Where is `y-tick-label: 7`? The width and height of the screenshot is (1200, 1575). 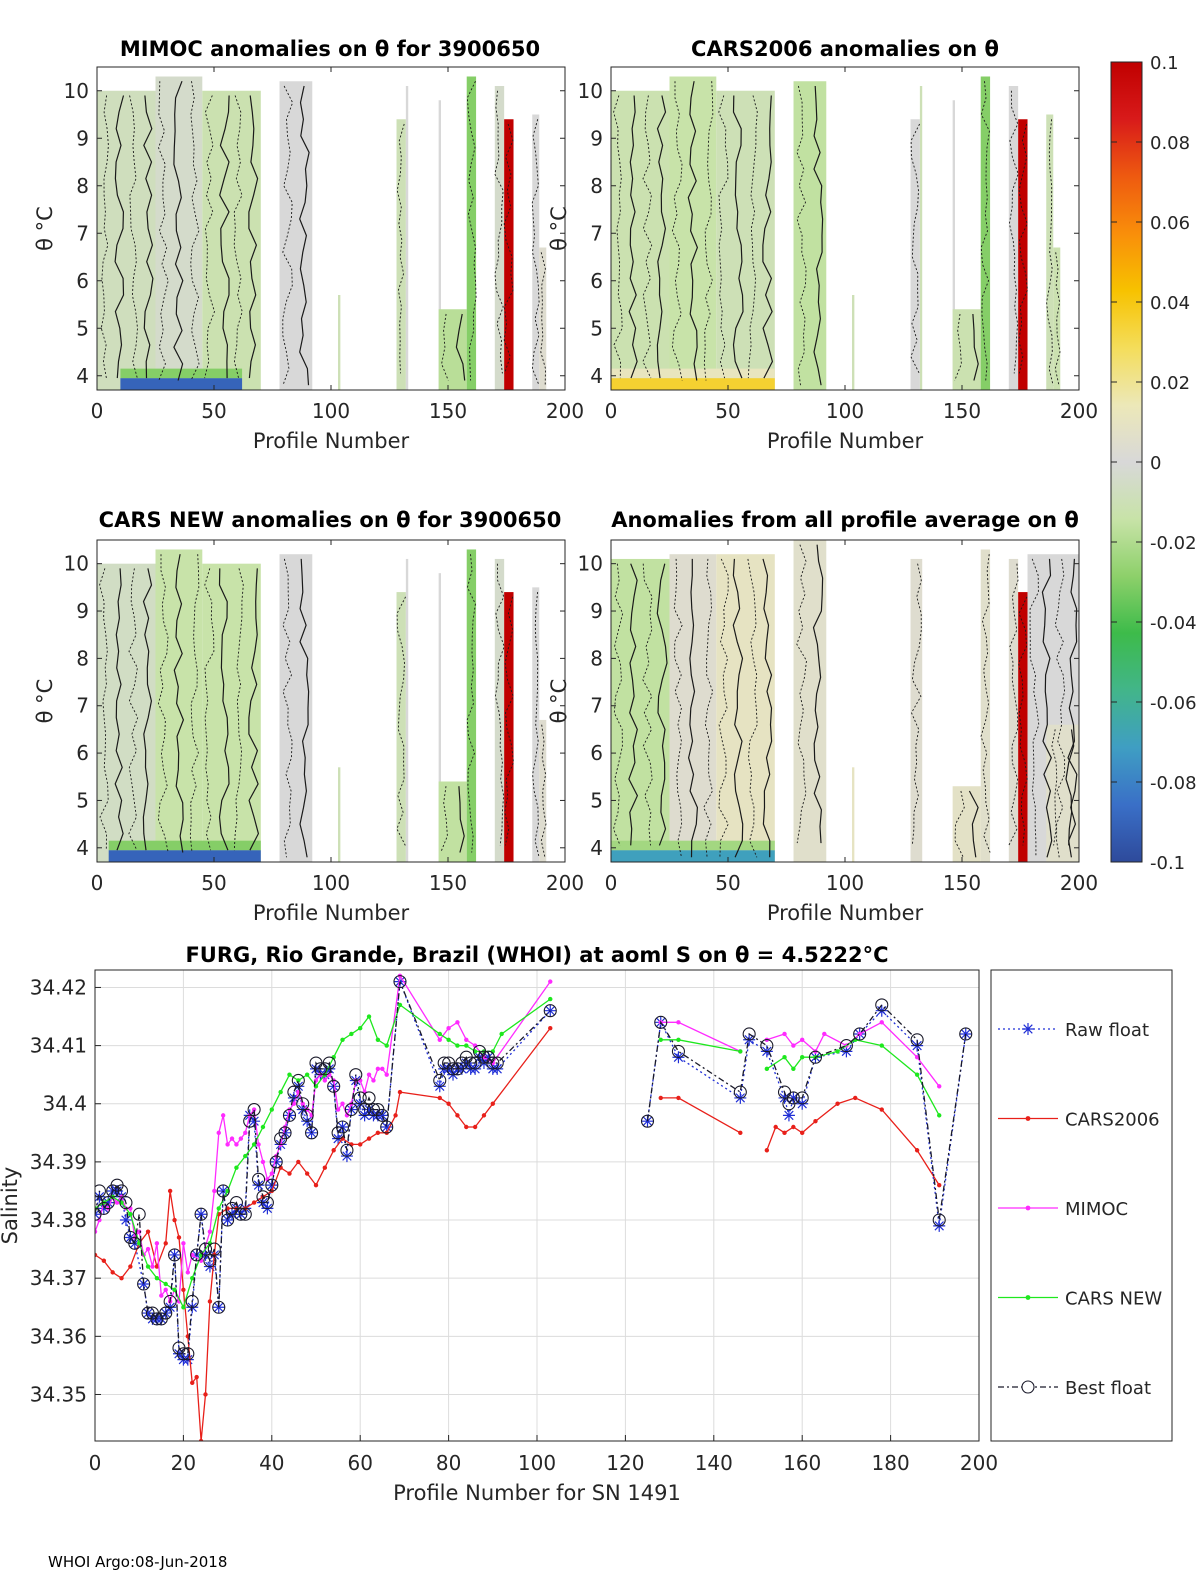
y-tick-label: 7 is located at coordinates (596, 706).